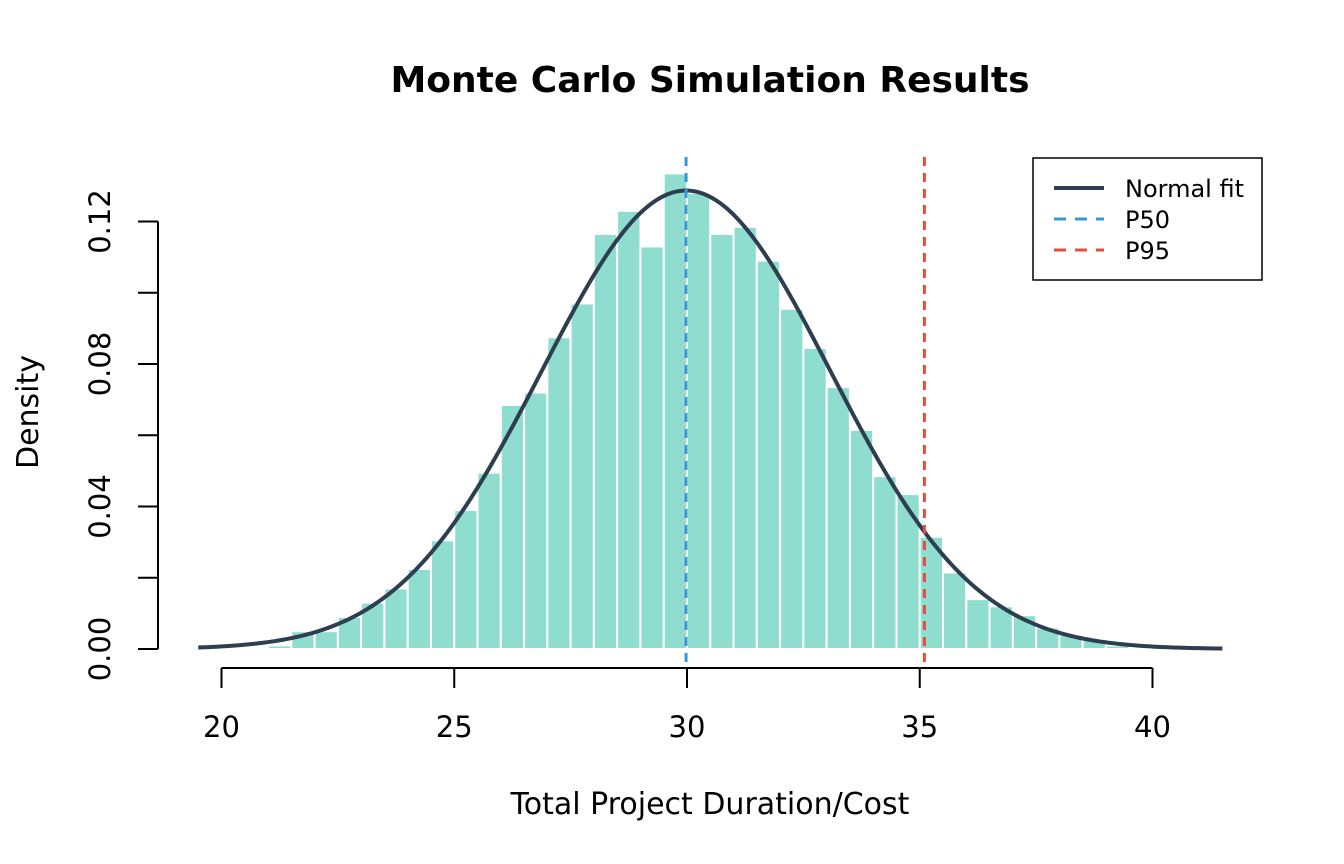  Describe the element at coordinates (221, 727) in the screenshot. I see `x-tick-label: 20` at that location.